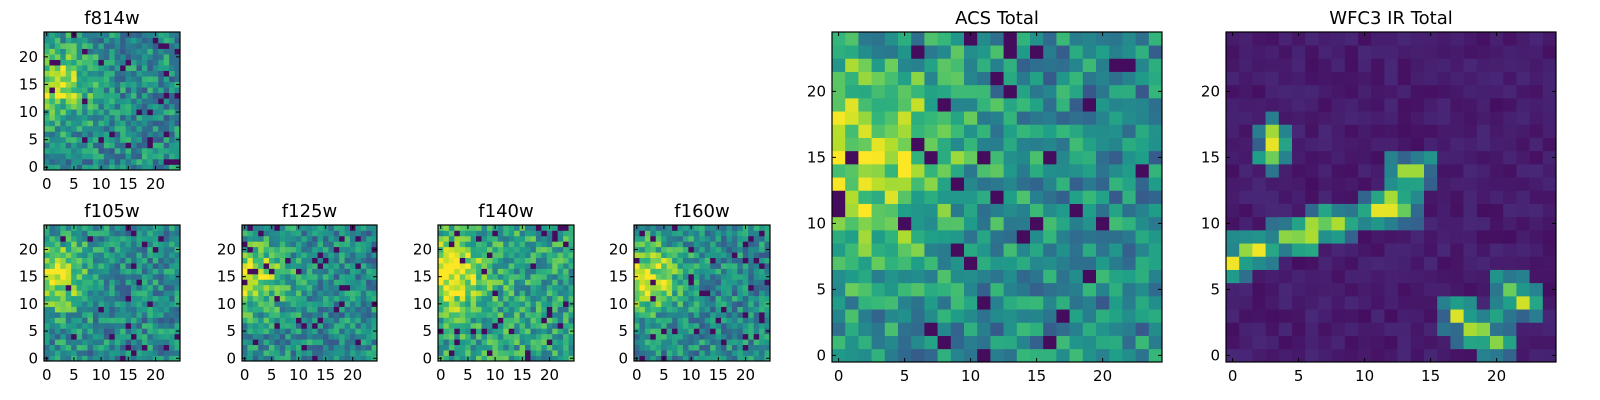 The width and height of the screenshot is (1600, 400). I want to click on wfc3-ir-total-x-tick-label: 20, so click(1496, 376).